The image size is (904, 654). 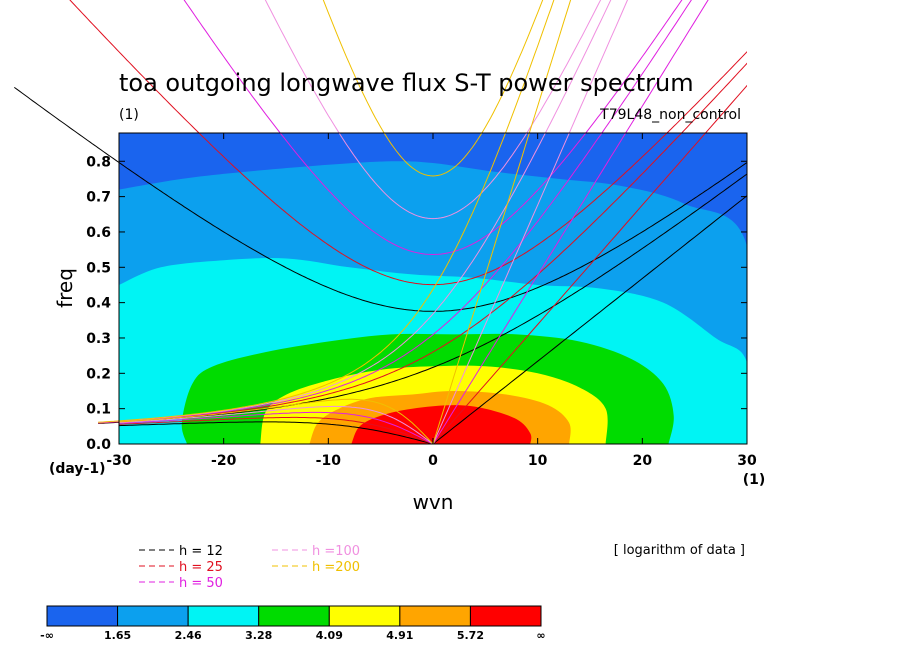 I want to click on case-name: T79L48_non_control, so click(x=670, y=115).